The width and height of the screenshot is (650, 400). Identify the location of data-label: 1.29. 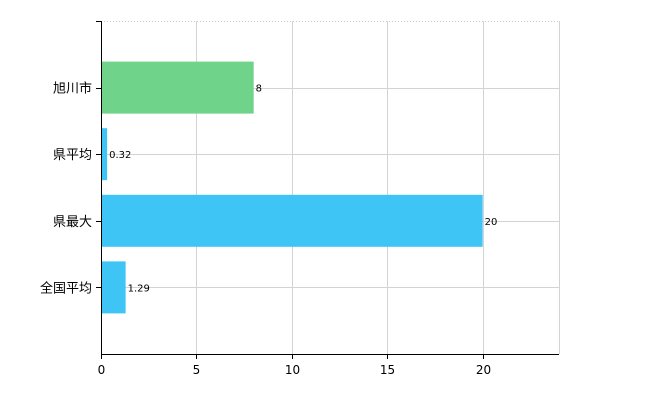
(139, 288).